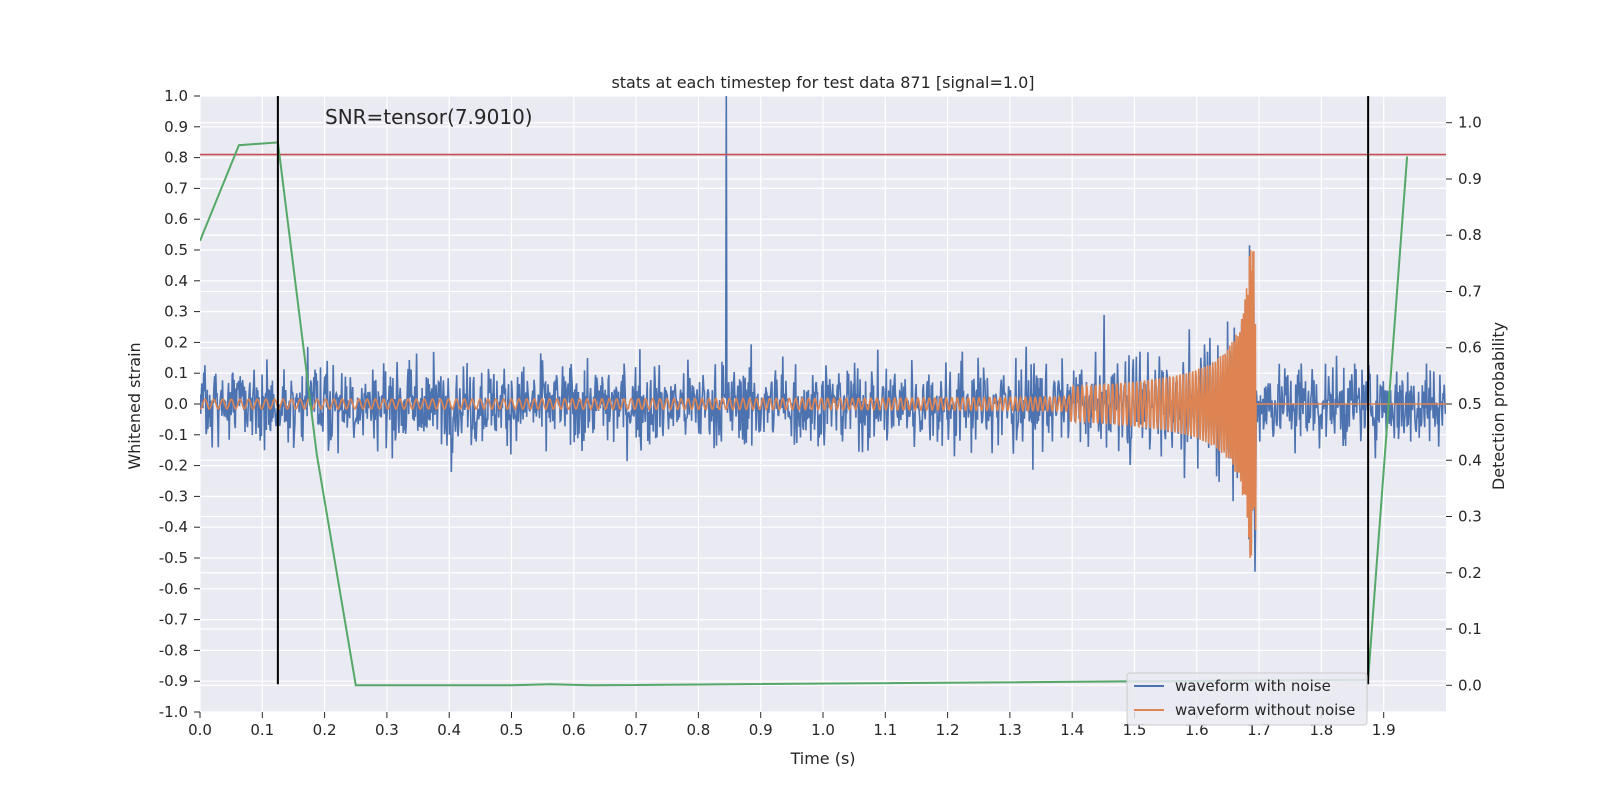 The height and width of the screenshot is (800, 1600). I want to click on right-tick-label: 0.6, so click(1470, 348).